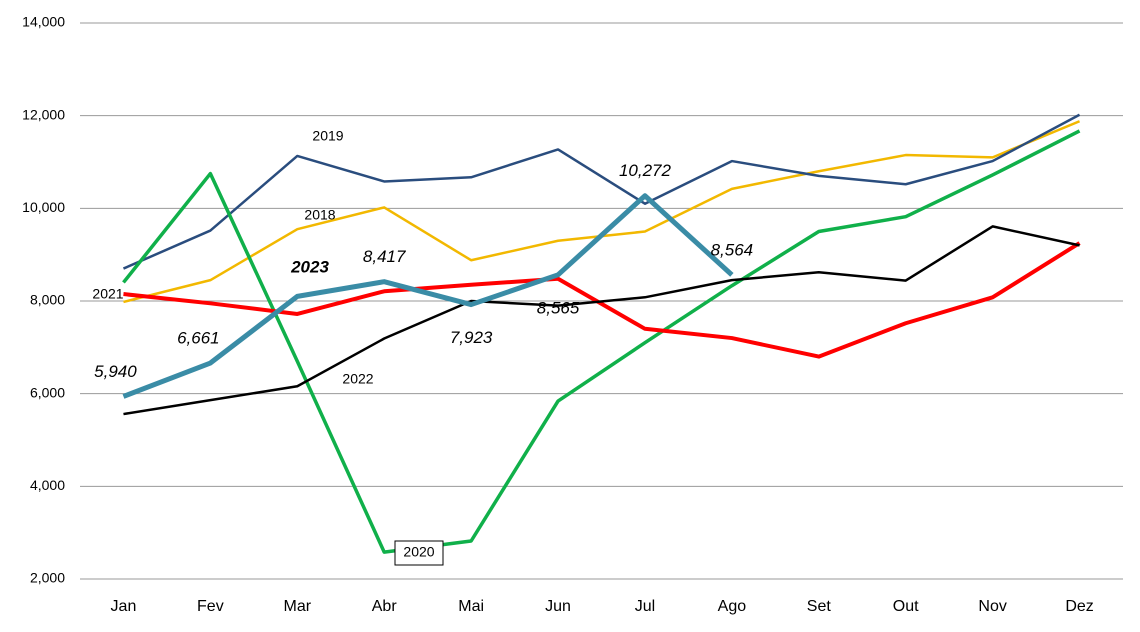 The height and width of the screenshot is (632, 1140). I want to click on x-tick-label: Mai, so click(471, 606).